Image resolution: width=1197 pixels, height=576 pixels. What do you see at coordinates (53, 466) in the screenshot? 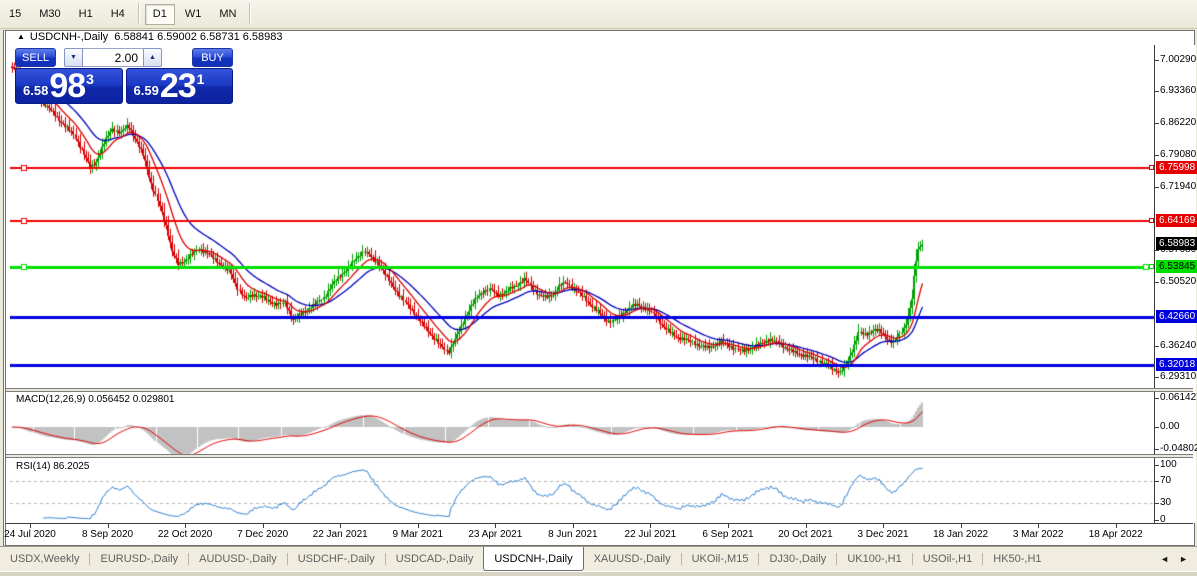
I see `rsi-indicator-label: RSI(14) 86.2025` at bounding box center [53, 466].